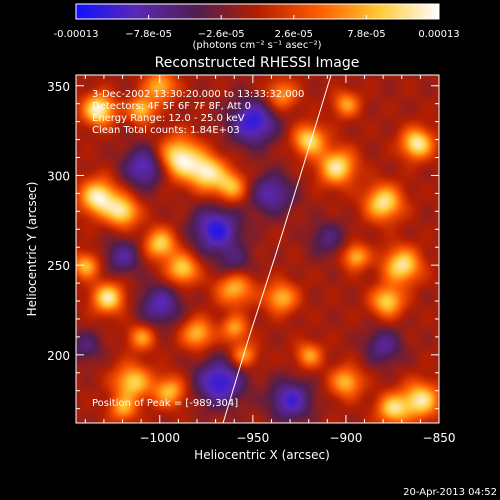  Describe the element at coordinates (148, 34) in the screenshot. I see `colorbar-tick-label: −7.8e-05` at that location.